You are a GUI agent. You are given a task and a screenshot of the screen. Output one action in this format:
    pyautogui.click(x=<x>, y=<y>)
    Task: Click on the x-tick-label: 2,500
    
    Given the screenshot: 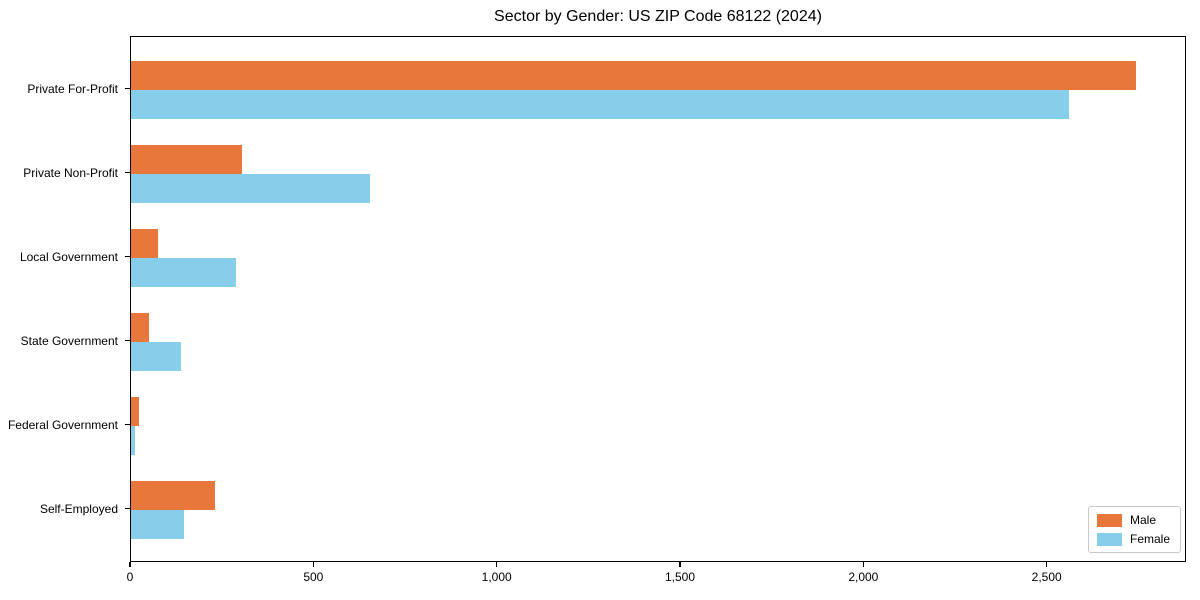 What is the action you would take?
    pyautogui.click(x=1046, y=577)
    